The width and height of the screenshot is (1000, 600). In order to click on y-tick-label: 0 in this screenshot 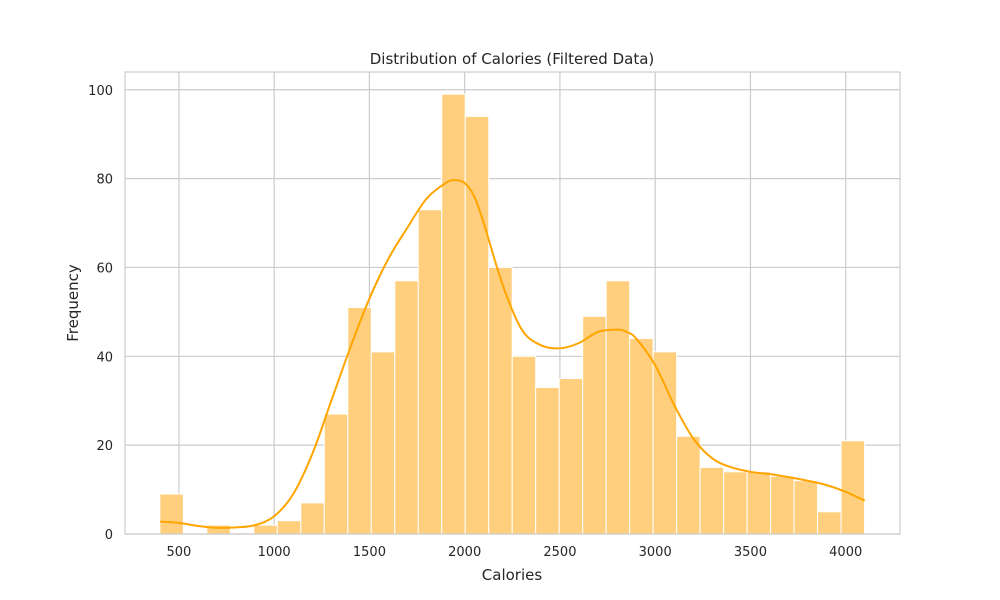, I will do `click(109, 535)`.